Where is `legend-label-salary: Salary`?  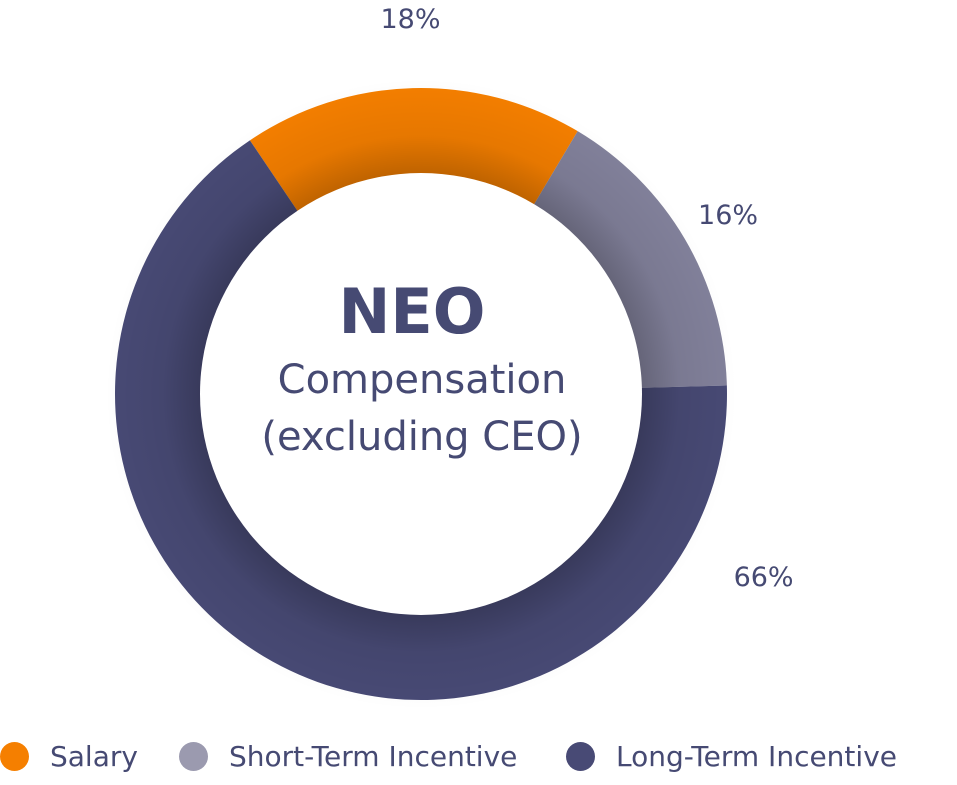 legend-label-salary: Salary is located at coordinates (94, 756).